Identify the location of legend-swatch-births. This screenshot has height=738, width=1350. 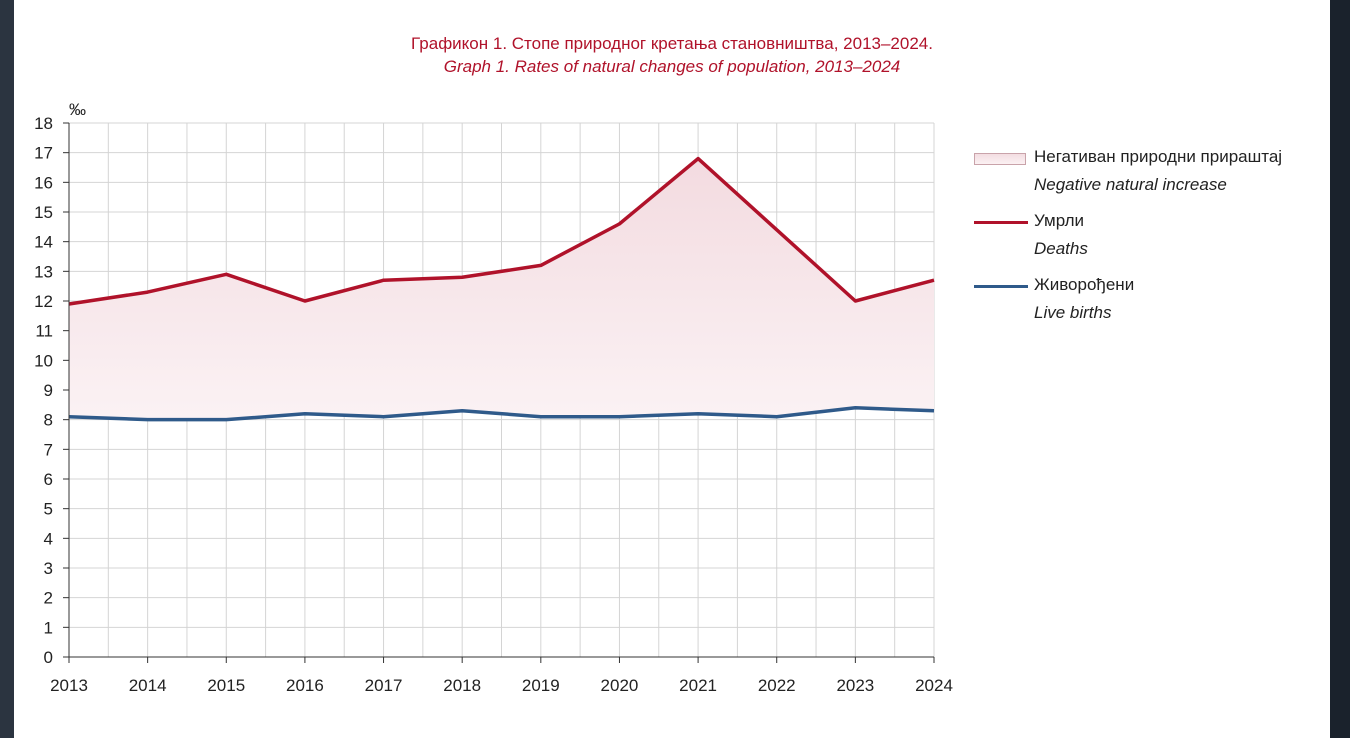
(1001, 286).